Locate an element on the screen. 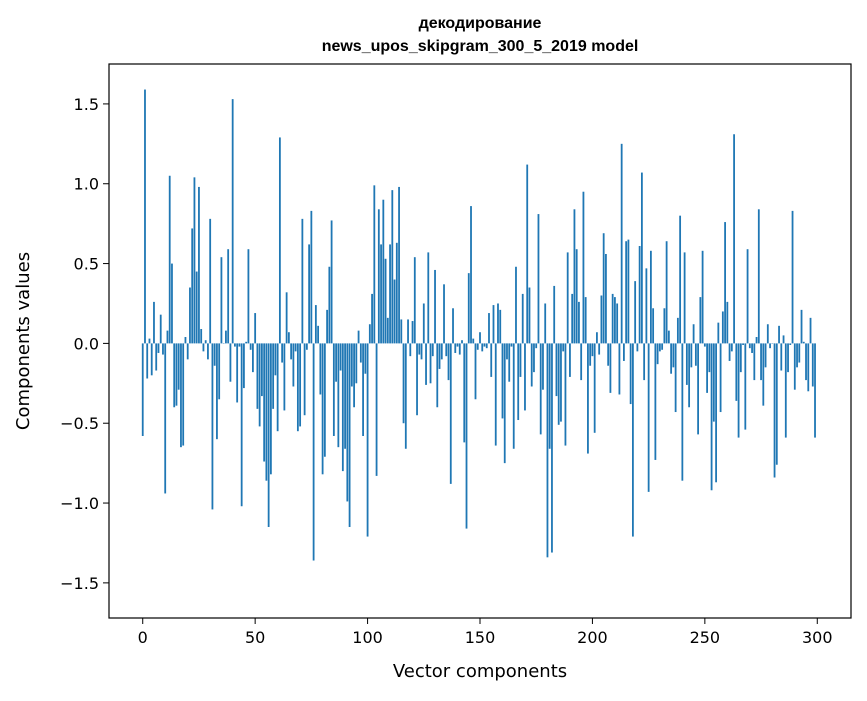 The width and height of the screenshot is (867, 701). y-axis-ticks: 1.51.00.50.0−0.5−1.0−1.5 is located at coordinates (84, 344).